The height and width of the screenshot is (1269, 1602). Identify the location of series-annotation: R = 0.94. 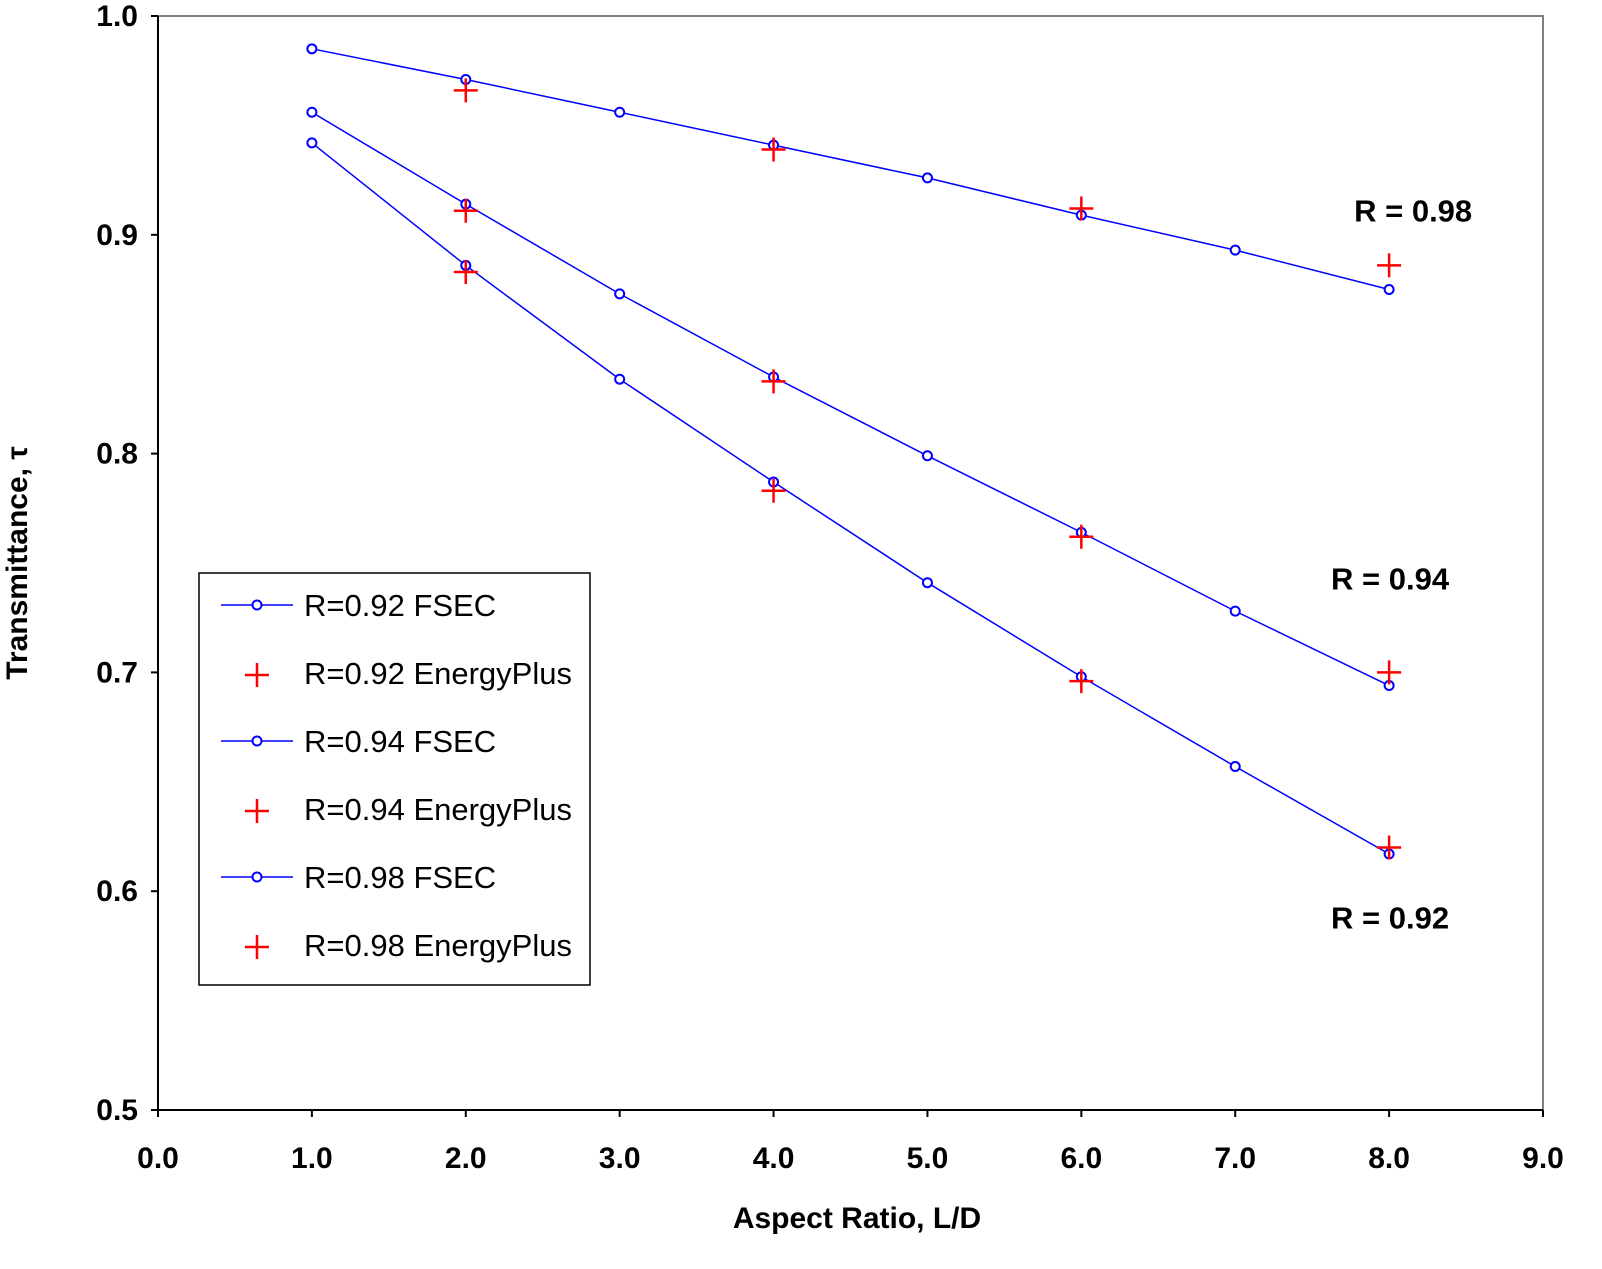
(1390, 578).